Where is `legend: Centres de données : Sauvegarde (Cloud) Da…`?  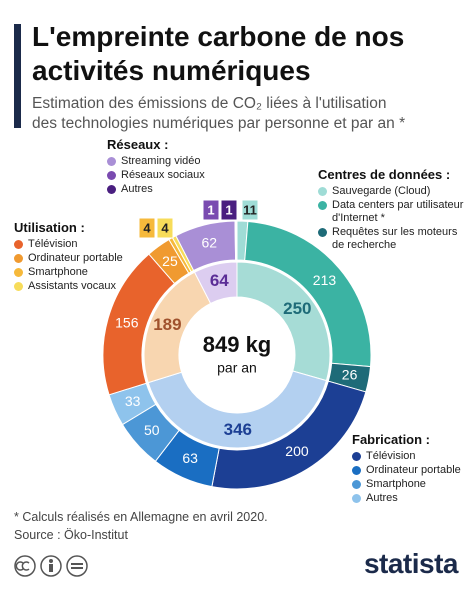 legend: Centres de données : Sauvegarde (Cloud) Da… is located at coordinates (393, 210).